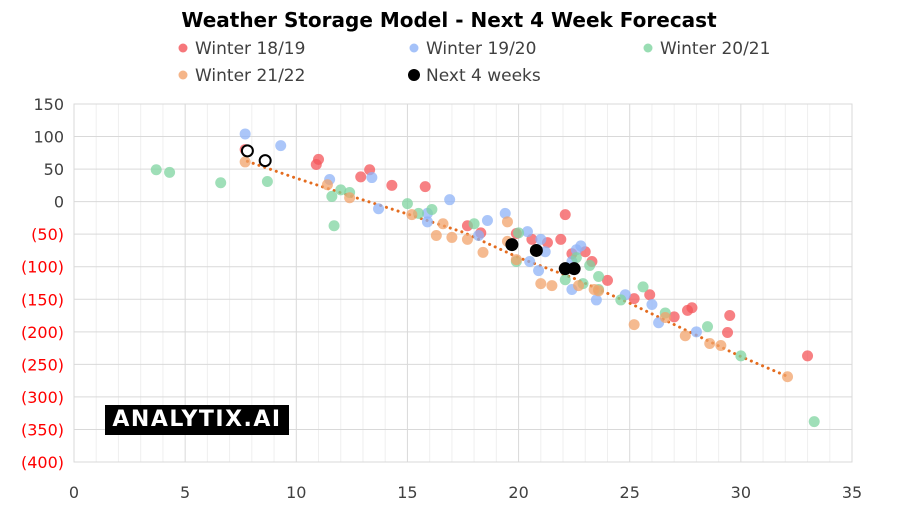 The height and width of the screenshot is (510, 898). Describe the element at coordinates (185, 492) in the screenshot. I see `x-tick-label: 5` at that location.